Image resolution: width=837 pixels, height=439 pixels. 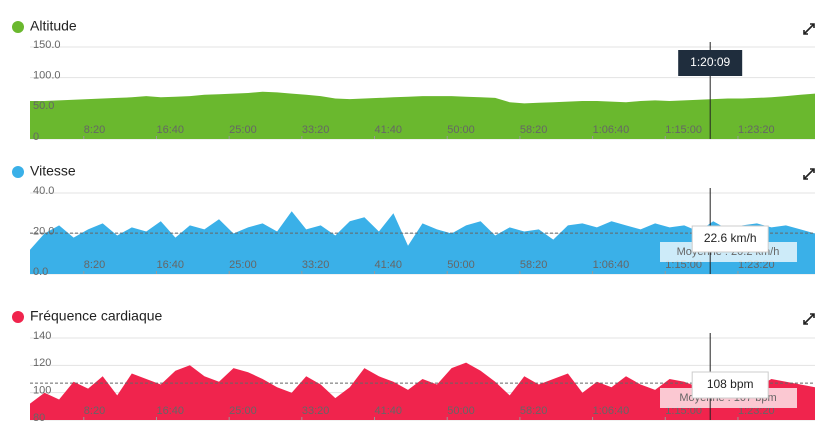 What do you see at coordinates (683, 130) in the screenshot?
I see `x-tick-label: 1:15:00` at bounding box center [683, 130].